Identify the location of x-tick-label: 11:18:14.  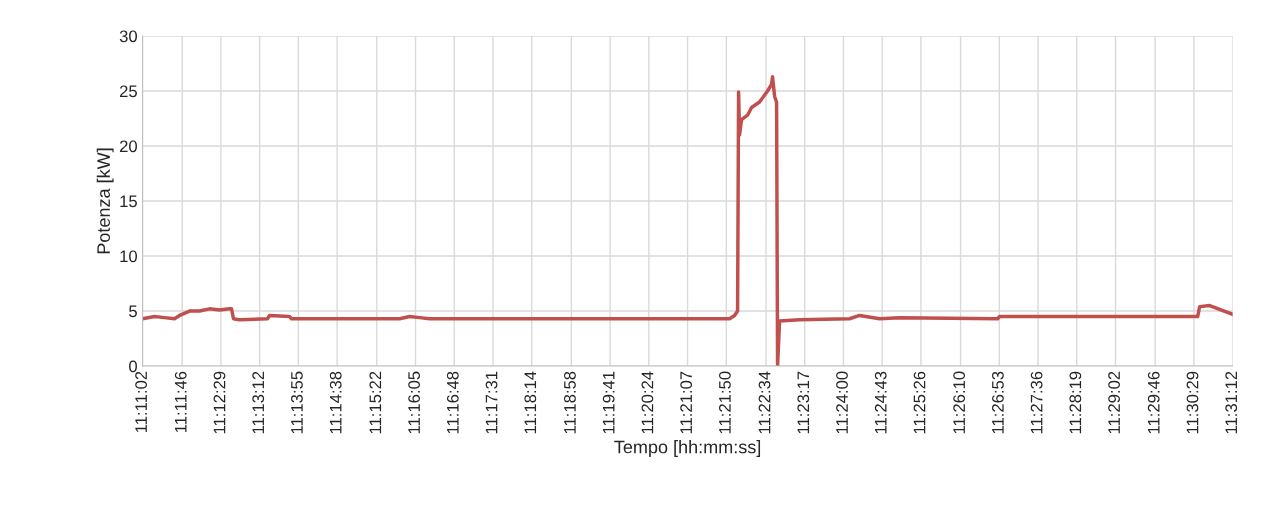
(530, 402).